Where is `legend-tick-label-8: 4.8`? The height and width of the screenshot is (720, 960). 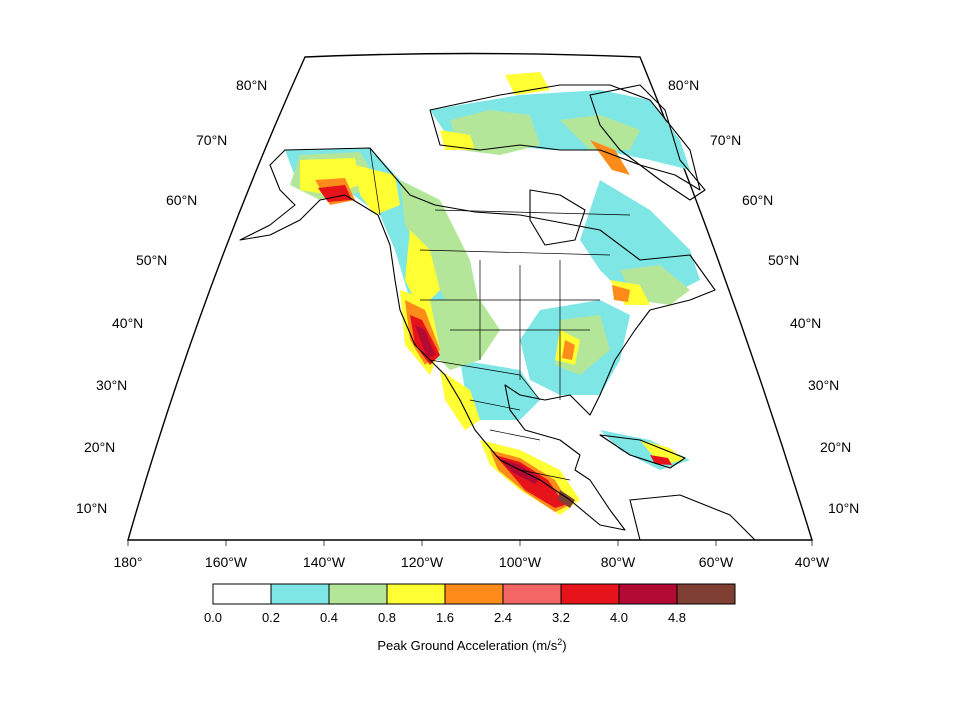 legend-tick-label-8: 4.8 is located at coordinates (677, 617).